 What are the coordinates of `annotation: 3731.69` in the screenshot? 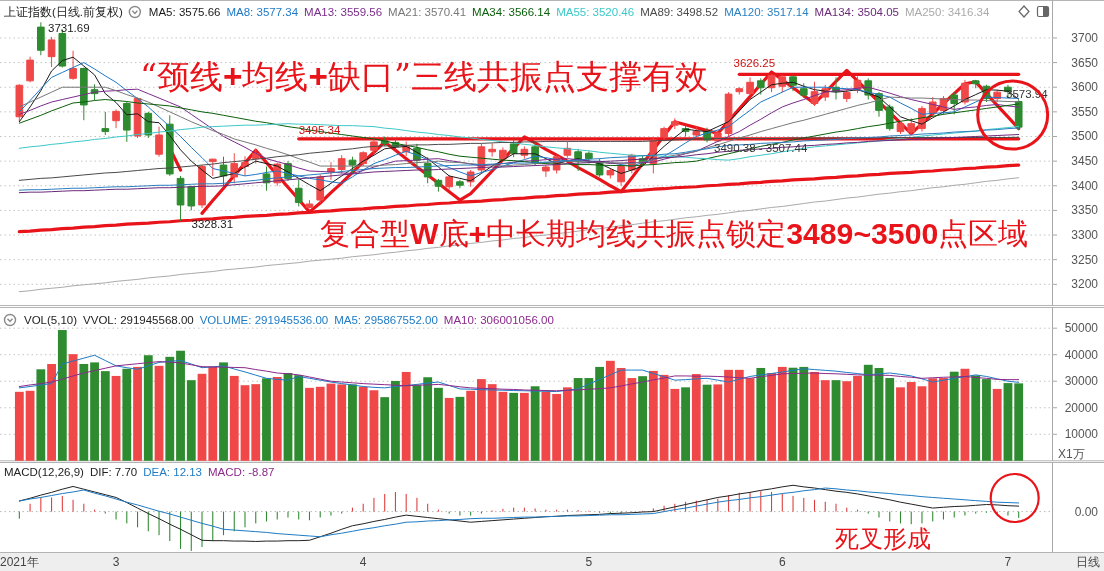 It's located at (69, 28).